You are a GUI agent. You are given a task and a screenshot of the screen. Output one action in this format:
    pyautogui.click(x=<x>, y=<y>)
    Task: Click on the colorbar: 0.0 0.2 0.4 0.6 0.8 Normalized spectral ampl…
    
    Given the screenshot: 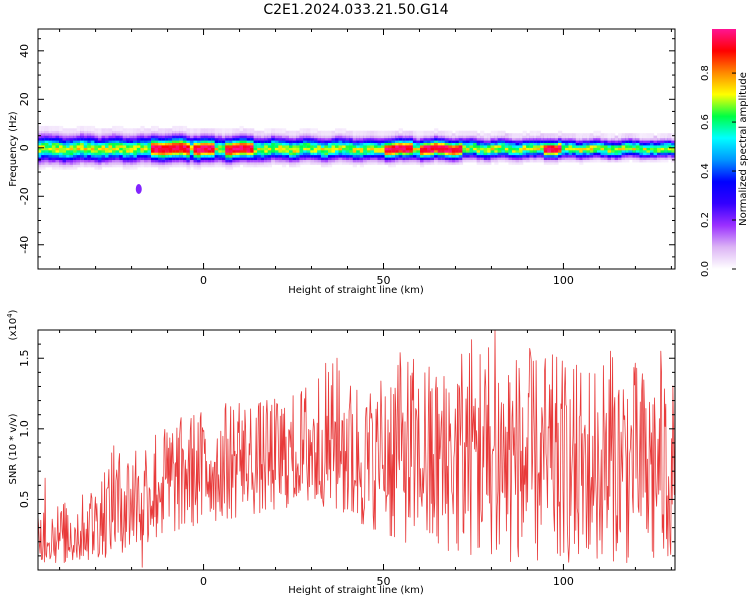 What is the action you would take?
    pyautogui.click(x=724, y=153)
    